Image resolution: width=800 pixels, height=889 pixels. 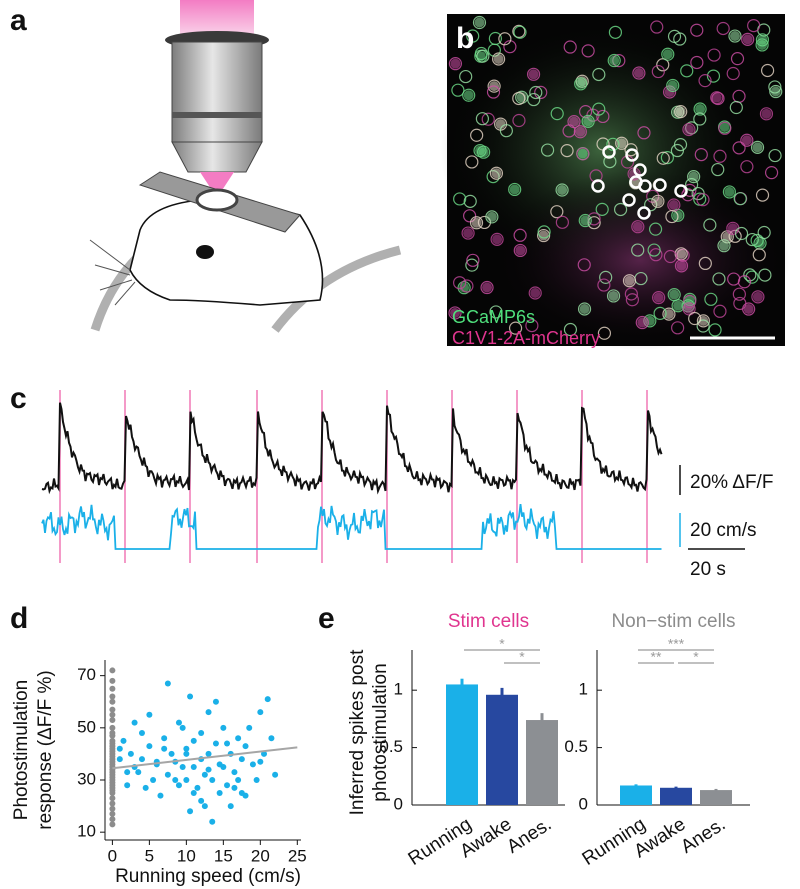 I want to click on y-axis-label: Photostimulation, so click(x=21, y=750).